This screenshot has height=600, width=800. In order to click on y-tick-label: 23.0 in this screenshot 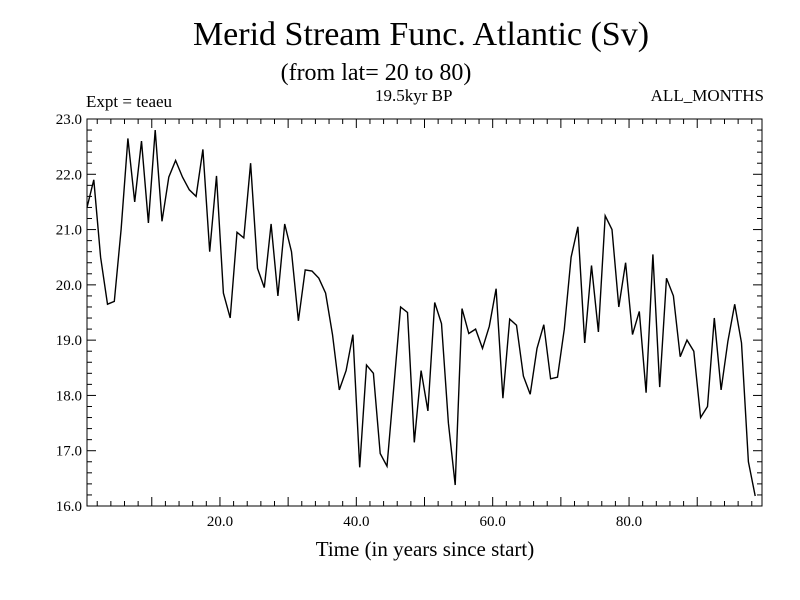, I will do `click(69, 120)`.